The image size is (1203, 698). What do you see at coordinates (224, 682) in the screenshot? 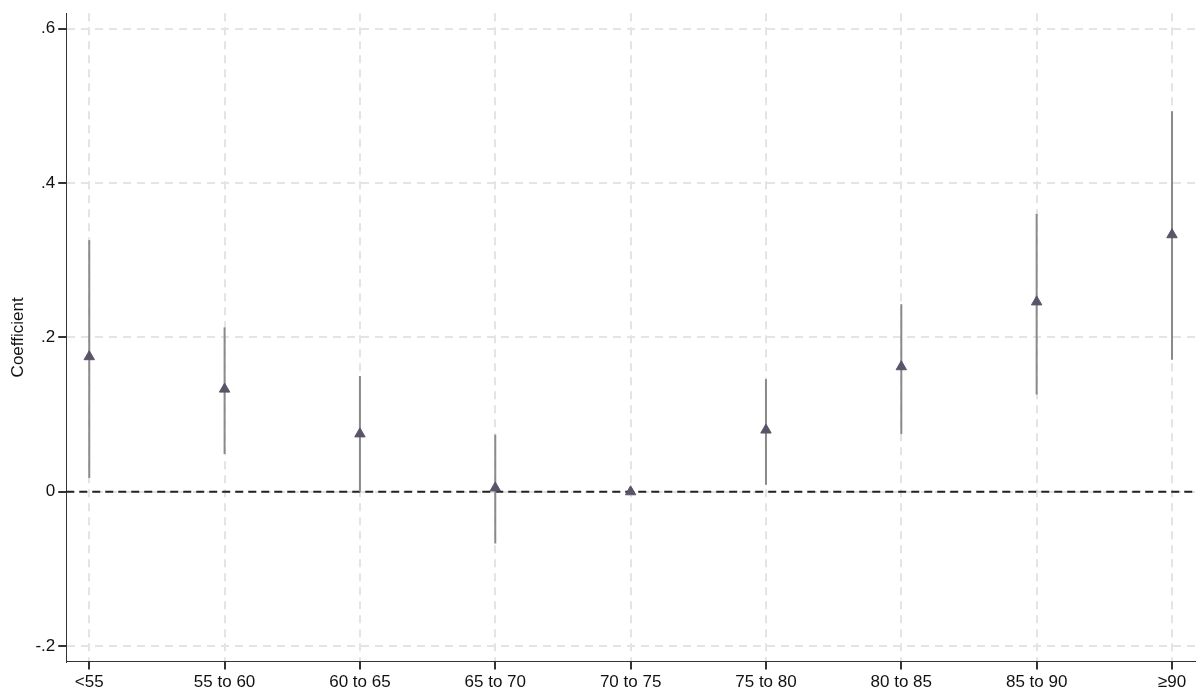
I see `x-tick-label: 55 to 60` at bounding box center [224, 682].